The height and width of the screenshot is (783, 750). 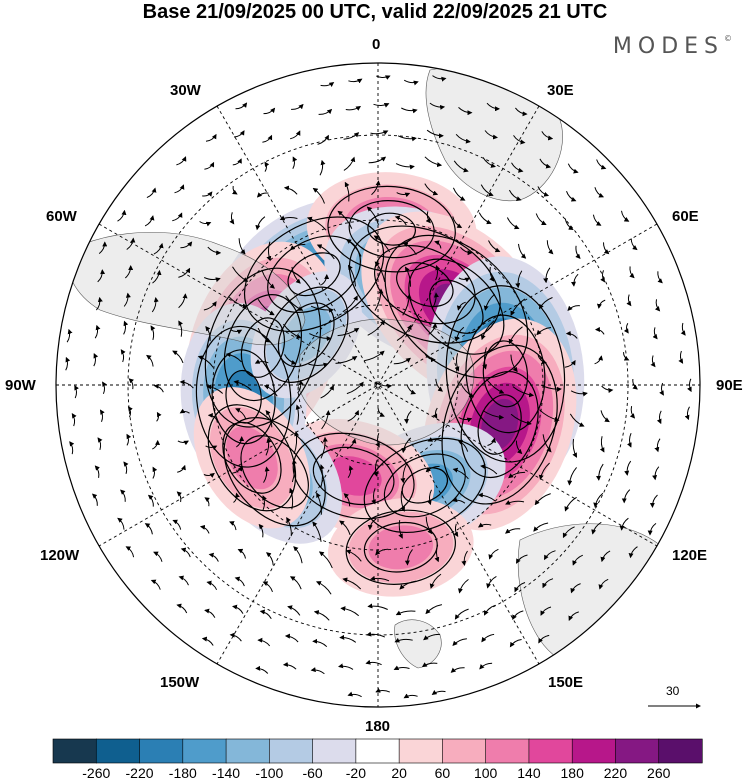 What do you see at coordinates (399, 773) in the screenshot?
I see `colorbar-tick-label: 20` at bounding box center [399, 773].